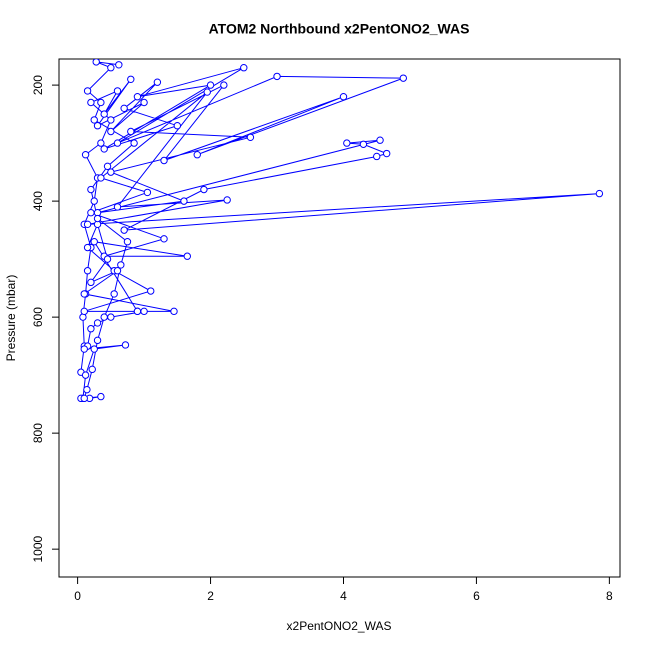 The image size is (650, 650). Describe the element at coordinates (38, 548) in the screenshot. I see `y-tick-label: 1000` at that location.